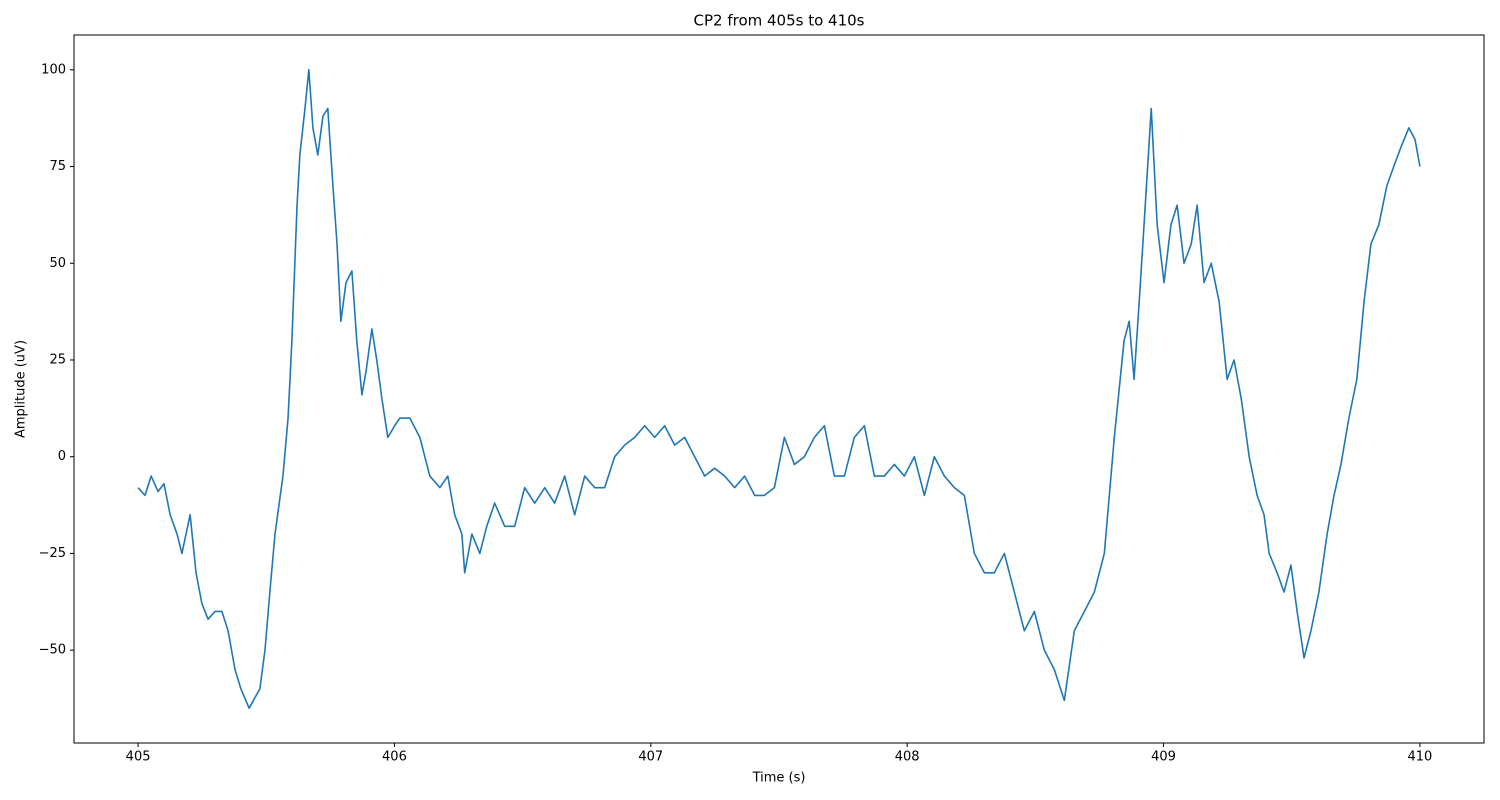 The width and height of the screenshot is (1500, 800). Describe the element at coordinates (57, 359) in the screenshot. I see `y-tick-label: 25` at that location.